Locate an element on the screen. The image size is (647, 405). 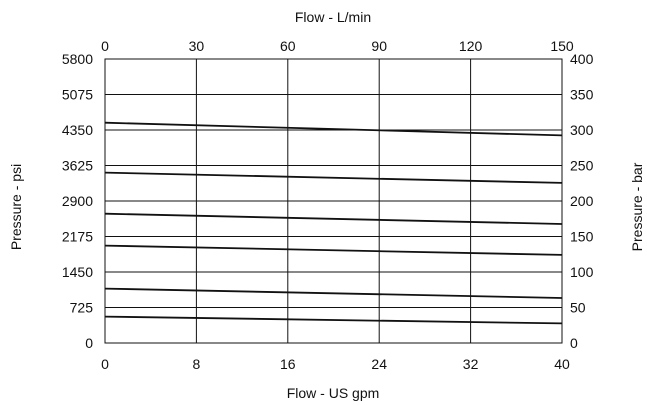
y2-tick-label: 400 is located at coordinates (582, 59).